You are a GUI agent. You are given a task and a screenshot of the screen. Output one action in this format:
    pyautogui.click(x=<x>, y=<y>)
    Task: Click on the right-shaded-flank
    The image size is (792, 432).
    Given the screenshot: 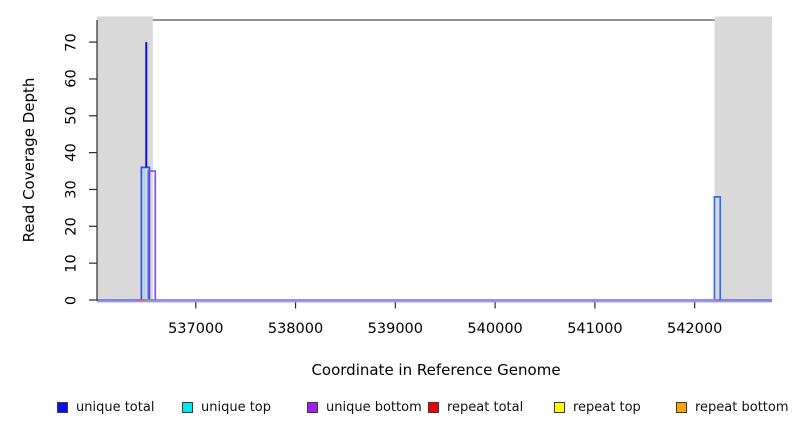 What is the action you would take?
    pyautogui.click(x=743, y=158)
    